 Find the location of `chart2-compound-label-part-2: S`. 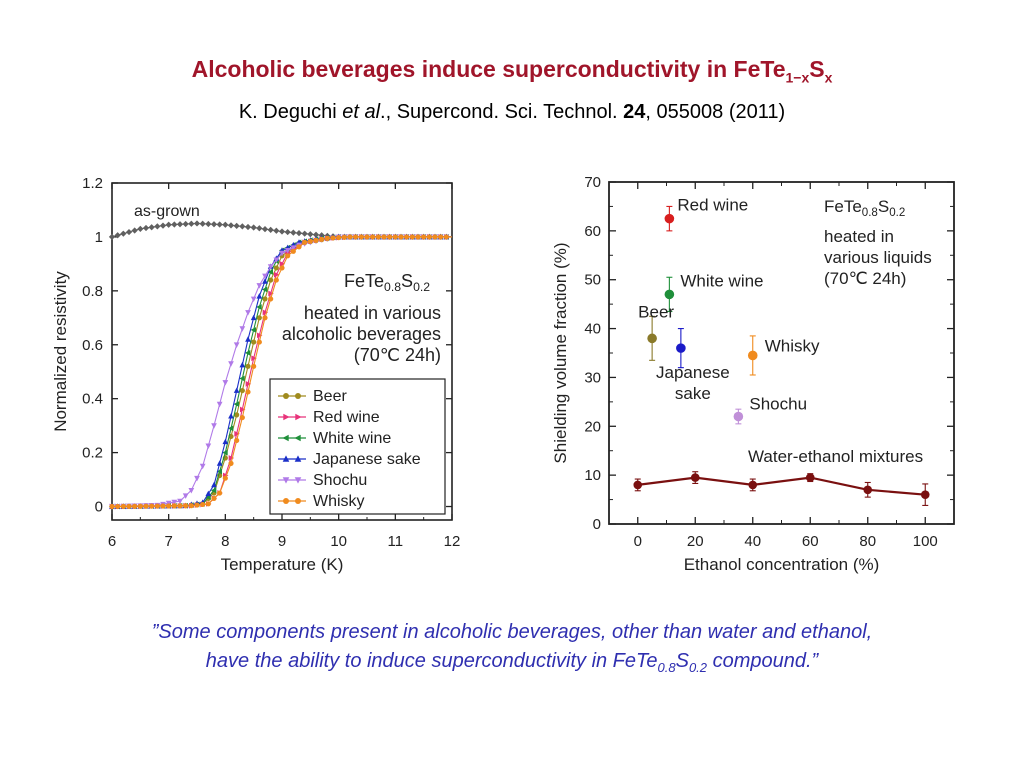

chart2-compound-label-part-2: S is located at coordinates (883, 206).